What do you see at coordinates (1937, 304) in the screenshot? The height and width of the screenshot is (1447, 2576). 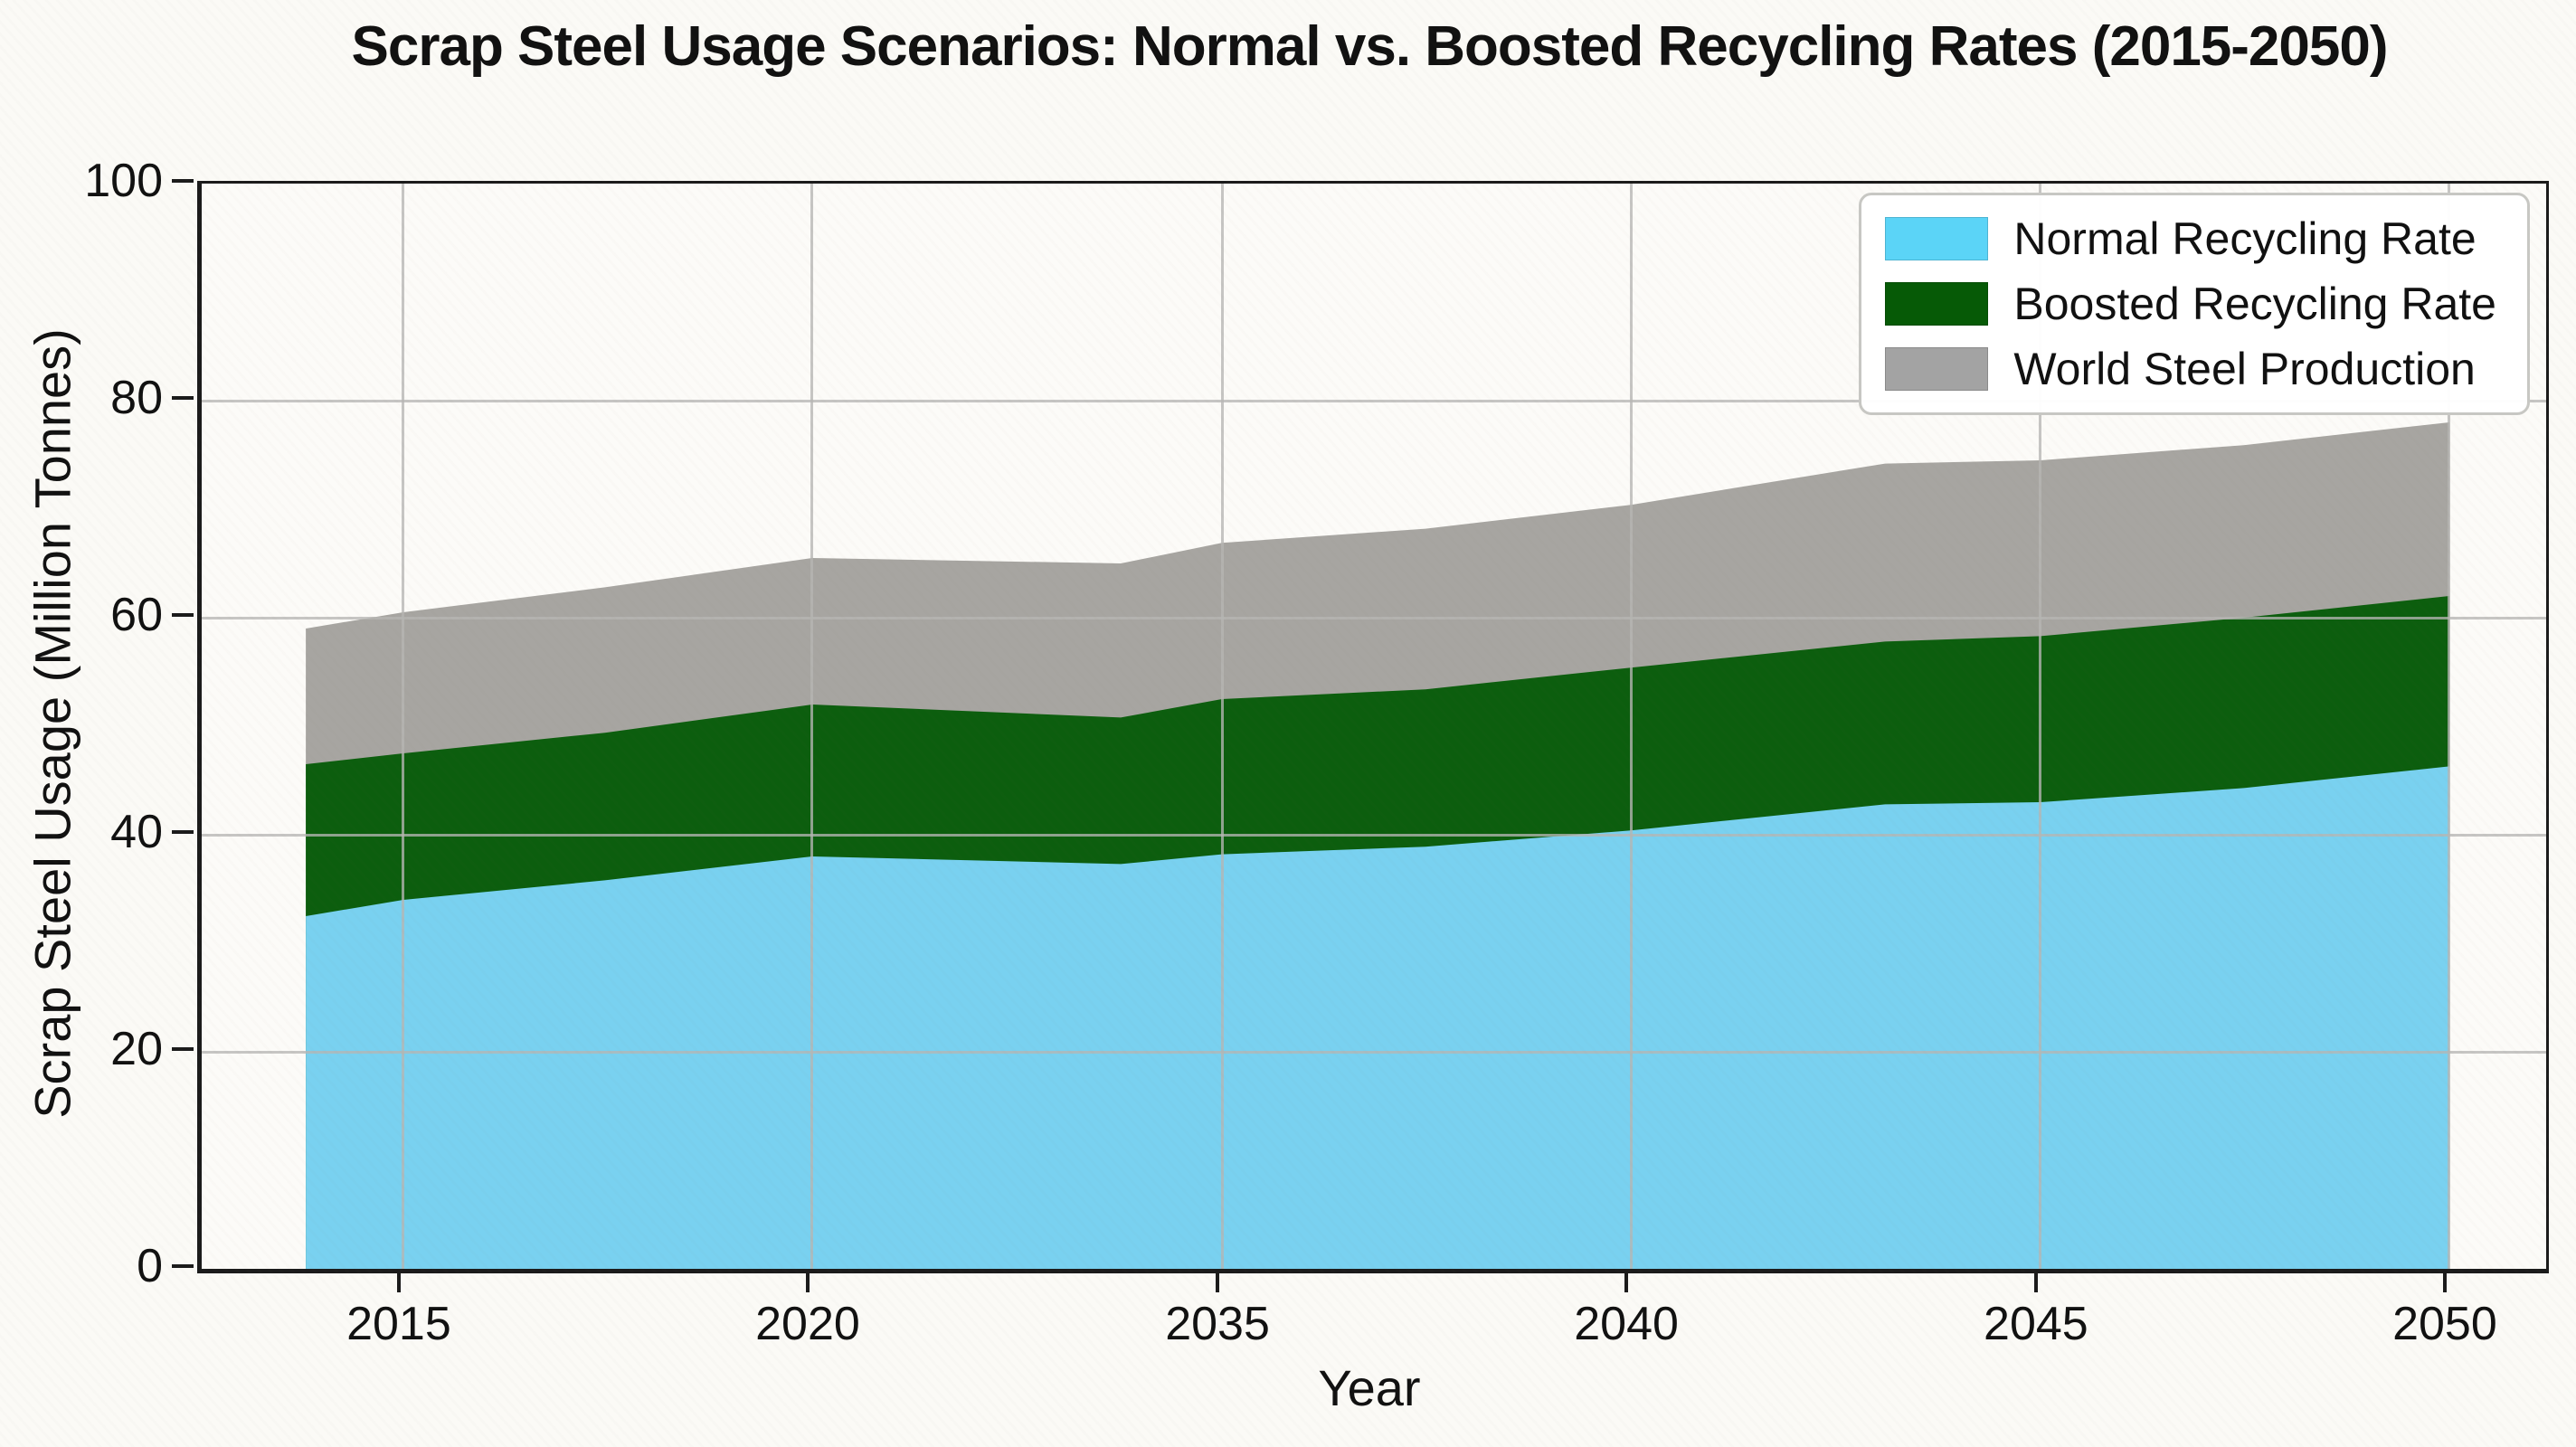 I see `legend-swatch-boosted-recycling` at bounding box center [1937, 304].